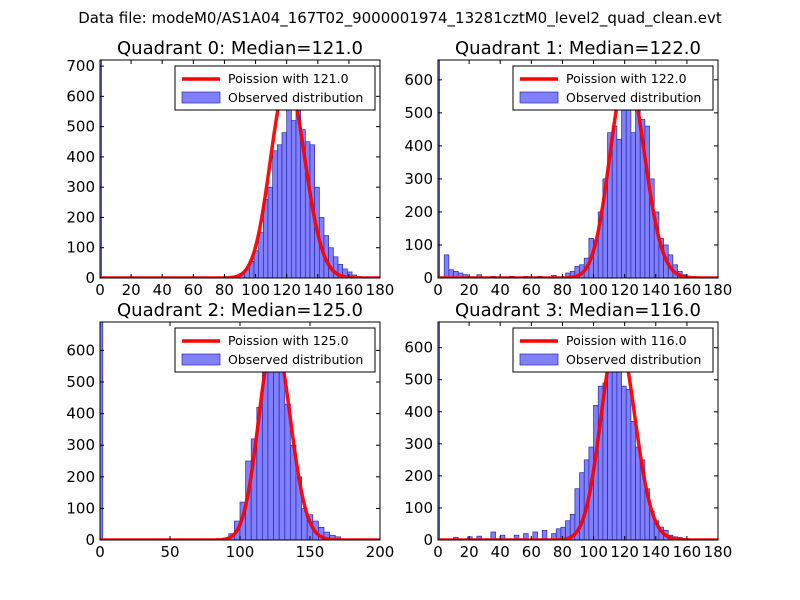 Image resolution: width=800 pixels, height=600 pixels. I want to click on x-tick-label: 150, so click(310, 552).